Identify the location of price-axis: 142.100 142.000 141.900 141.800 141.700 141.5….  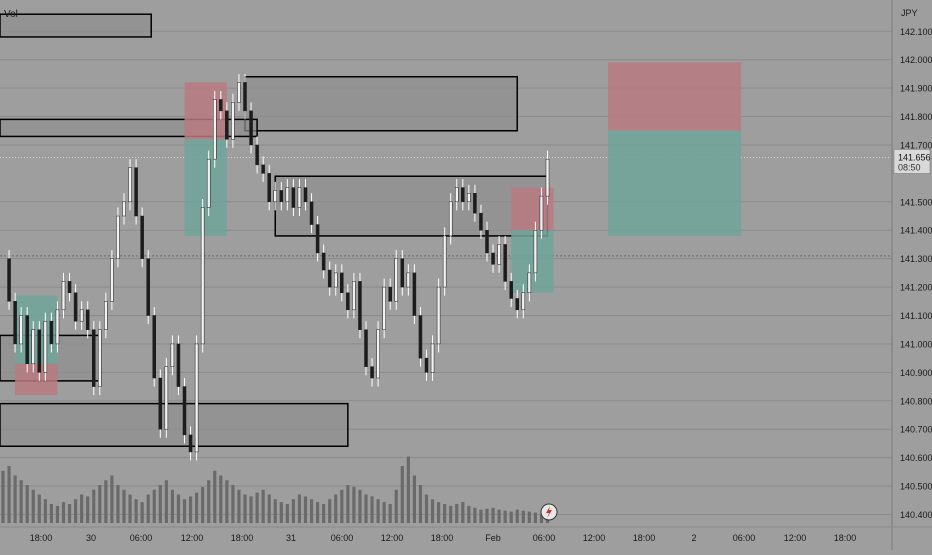
(911, 275).